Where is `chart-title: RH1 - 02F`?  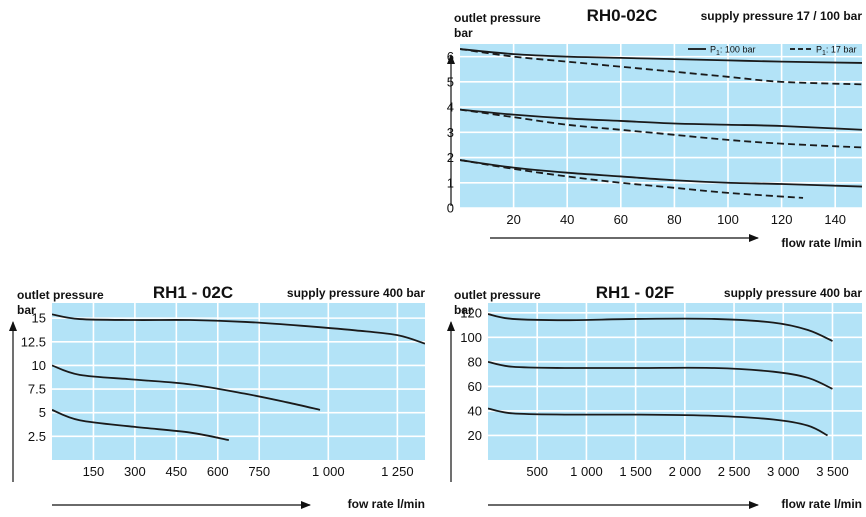 chart-title: RH1 - 02F is located at coordinates (635, 292).